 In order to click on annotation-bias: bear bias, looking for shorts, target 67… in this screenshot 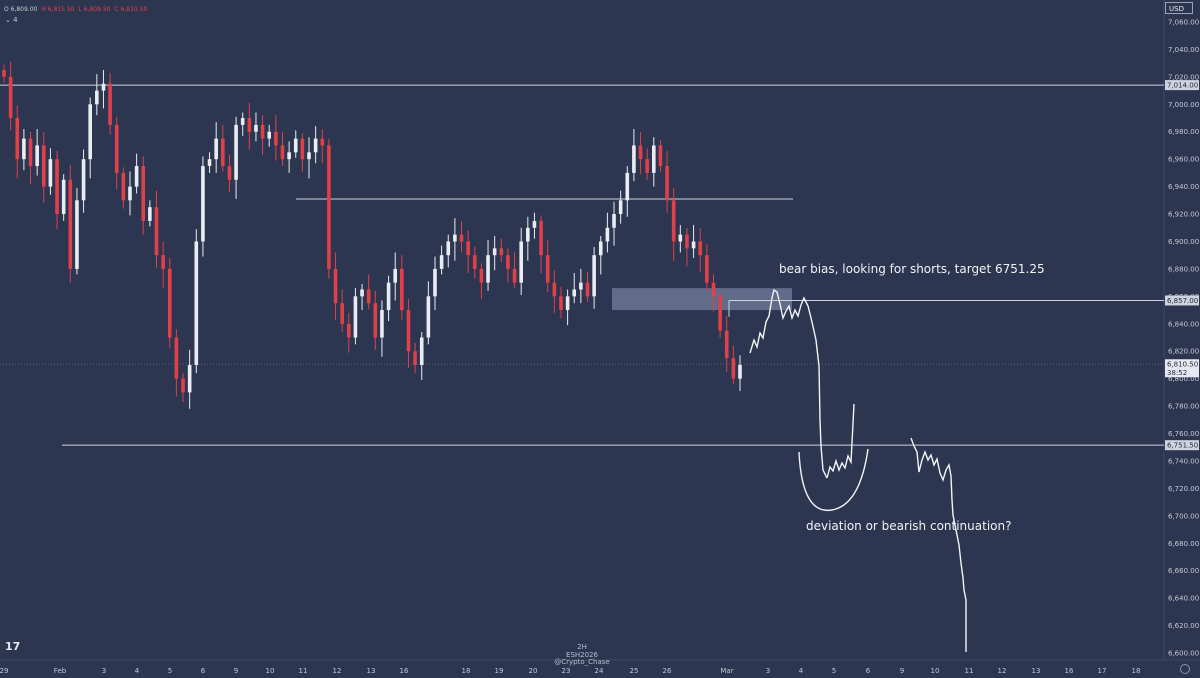, I will do `click(912, 269)`.